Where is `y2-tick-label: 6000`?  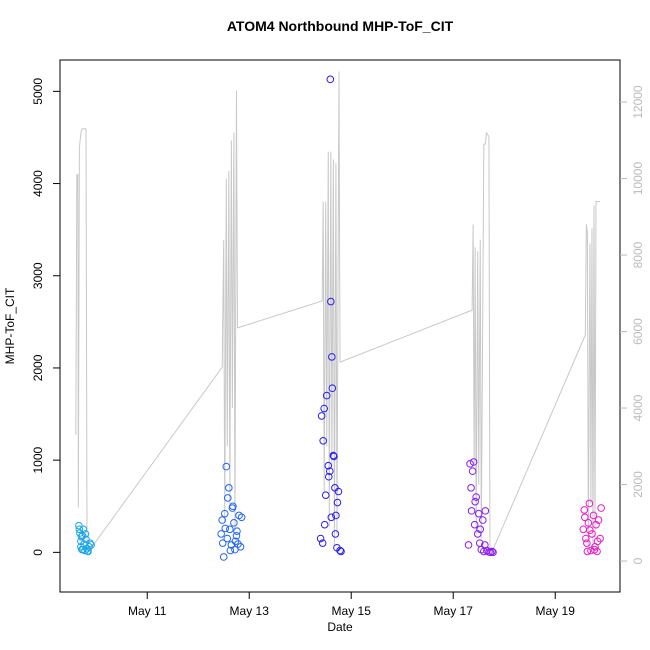
y2-tick-label: 6000 is located at coordinates (638, 331).